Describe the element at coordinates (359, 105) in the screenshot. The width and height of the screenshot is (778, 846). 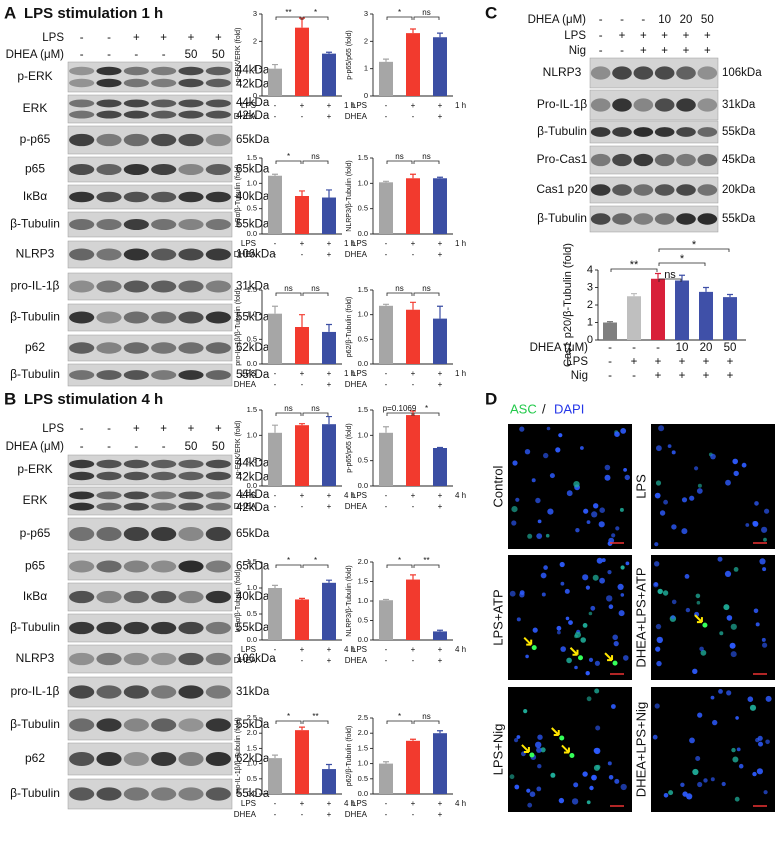
I see `condition-name: LPS` at that location.